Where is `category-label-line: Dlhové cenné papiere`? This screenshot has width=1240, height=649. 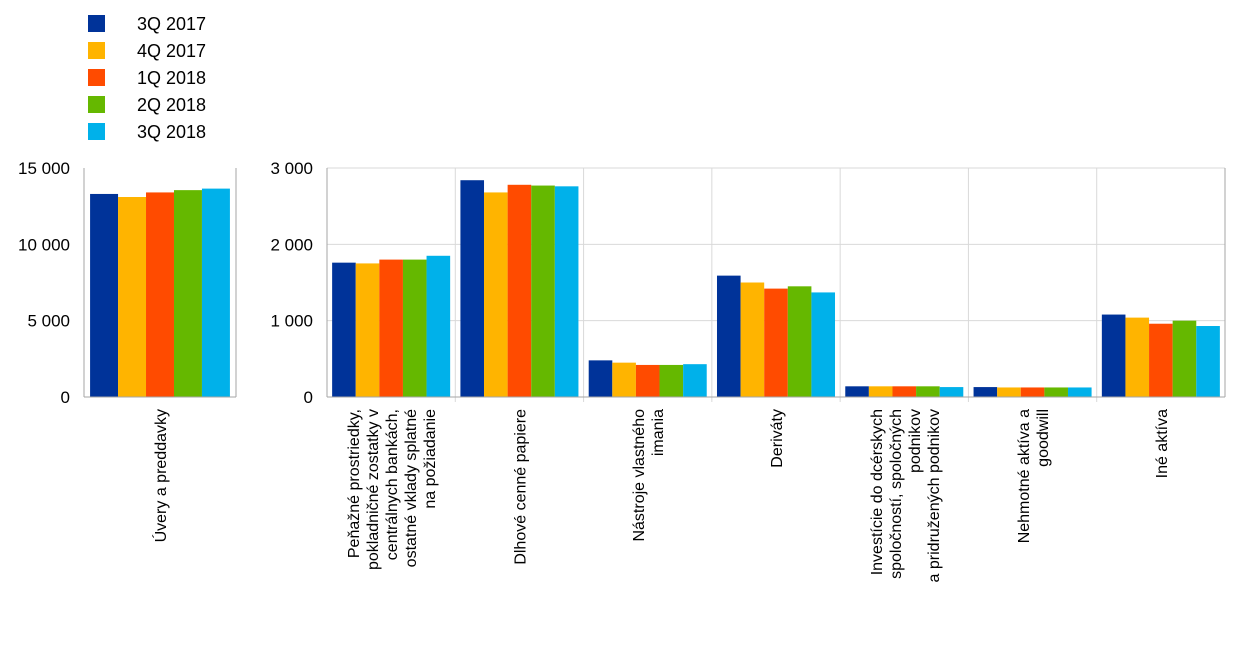
category-label-line: Dlhové cenné papiere is located at coordinates (520, 487).